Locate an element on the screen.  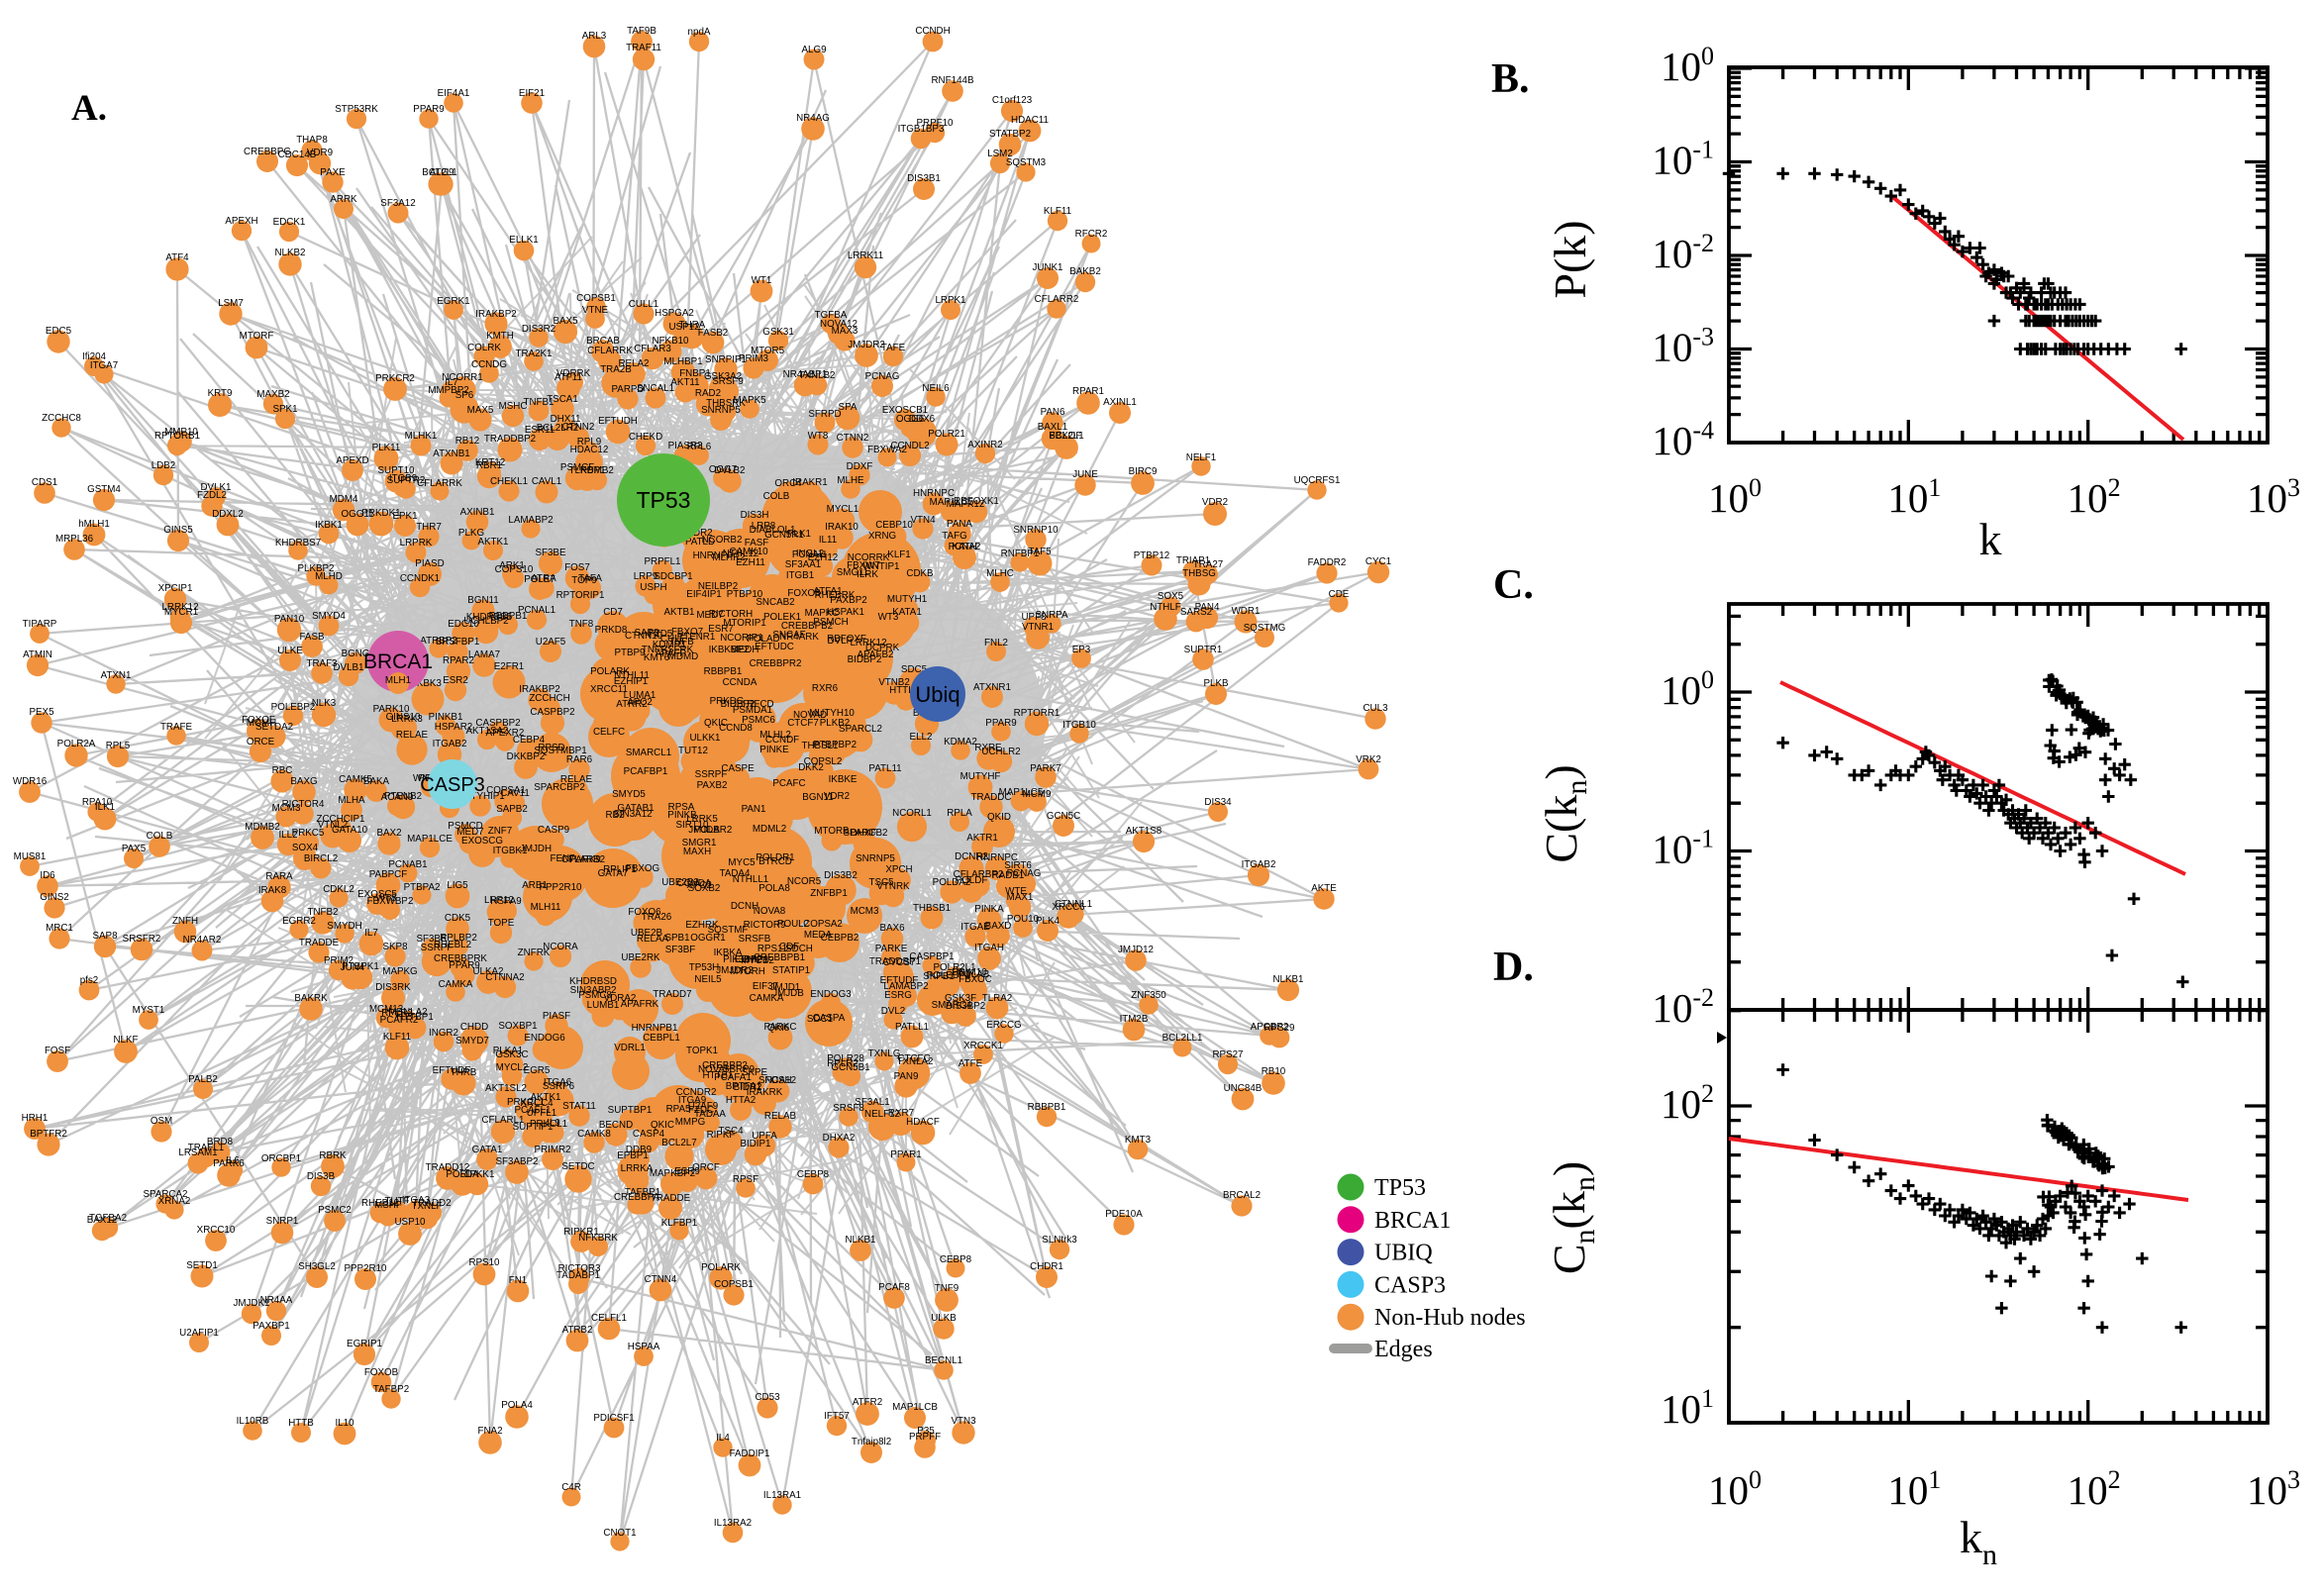
svg-text: SNRNP5 is located at coordinates (721, 411).